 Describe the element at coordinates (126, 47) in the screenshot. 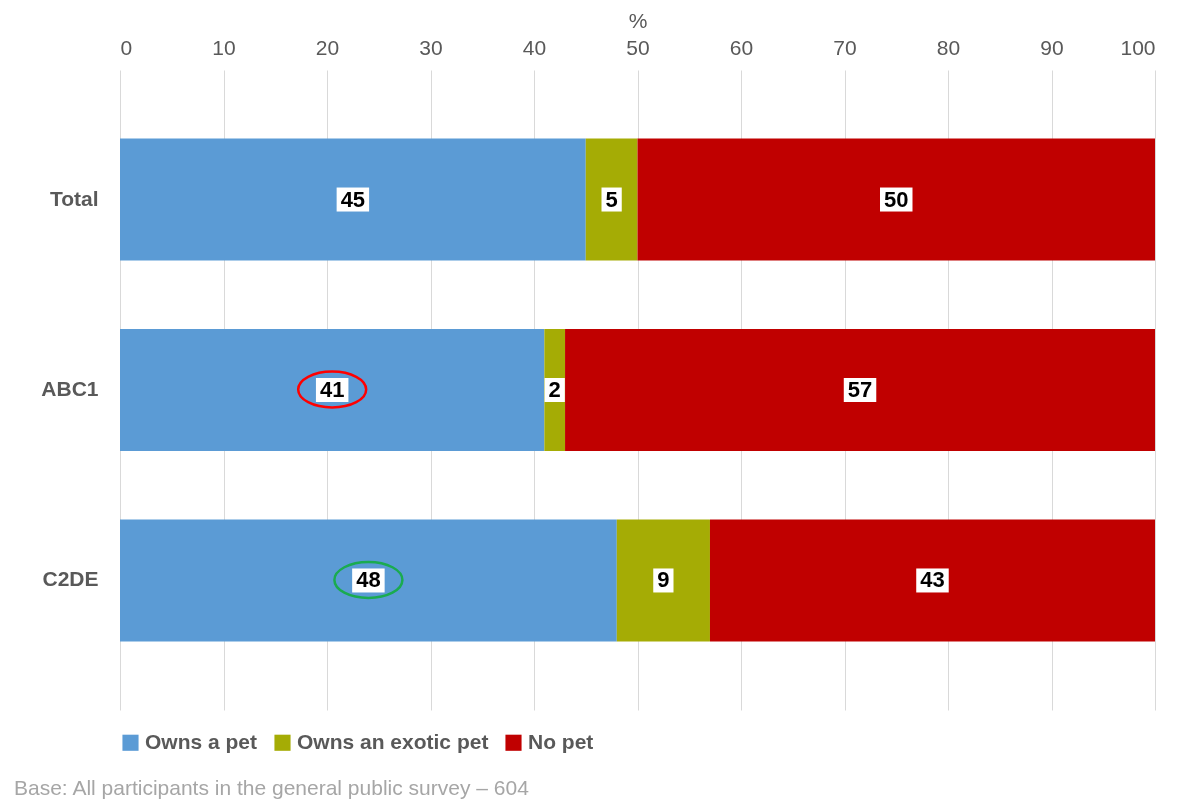

I see `x-tick-label: 0` at that location.